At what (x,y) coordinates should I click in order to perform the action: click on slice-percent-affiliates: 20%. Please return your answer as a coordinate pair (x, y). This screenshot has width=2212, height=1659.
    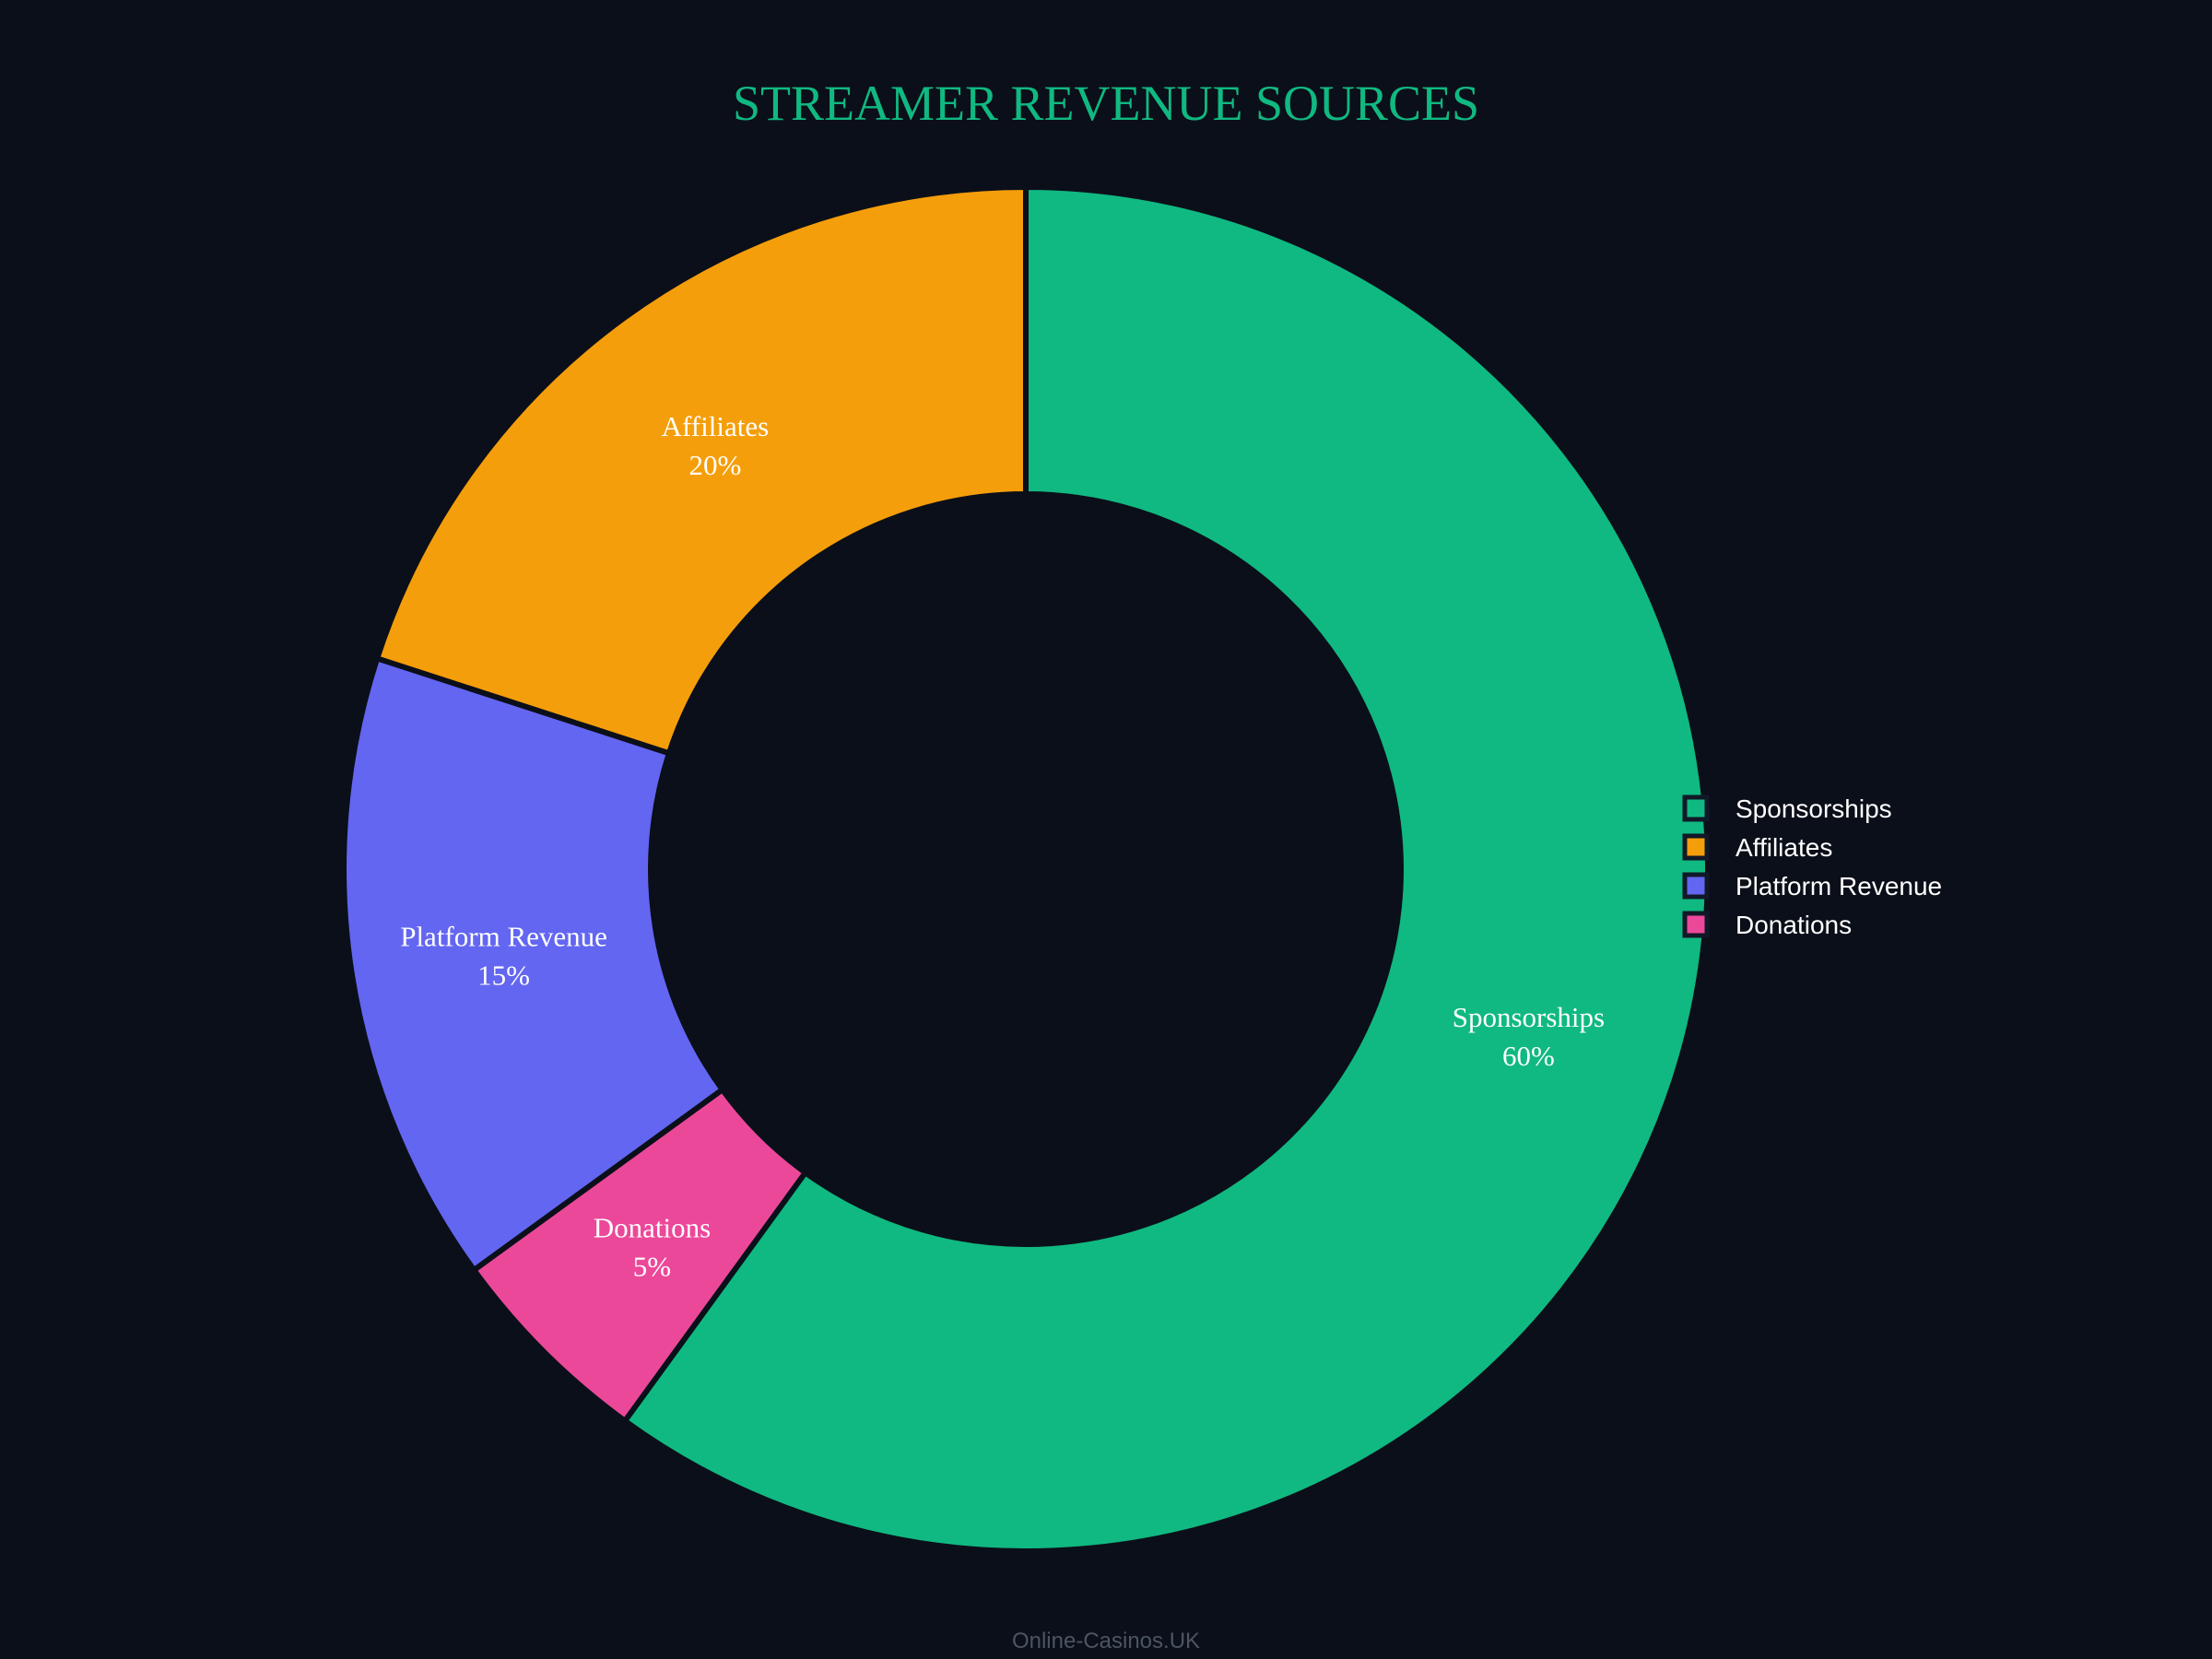
    Looking at the image, I should click on (714, 465).